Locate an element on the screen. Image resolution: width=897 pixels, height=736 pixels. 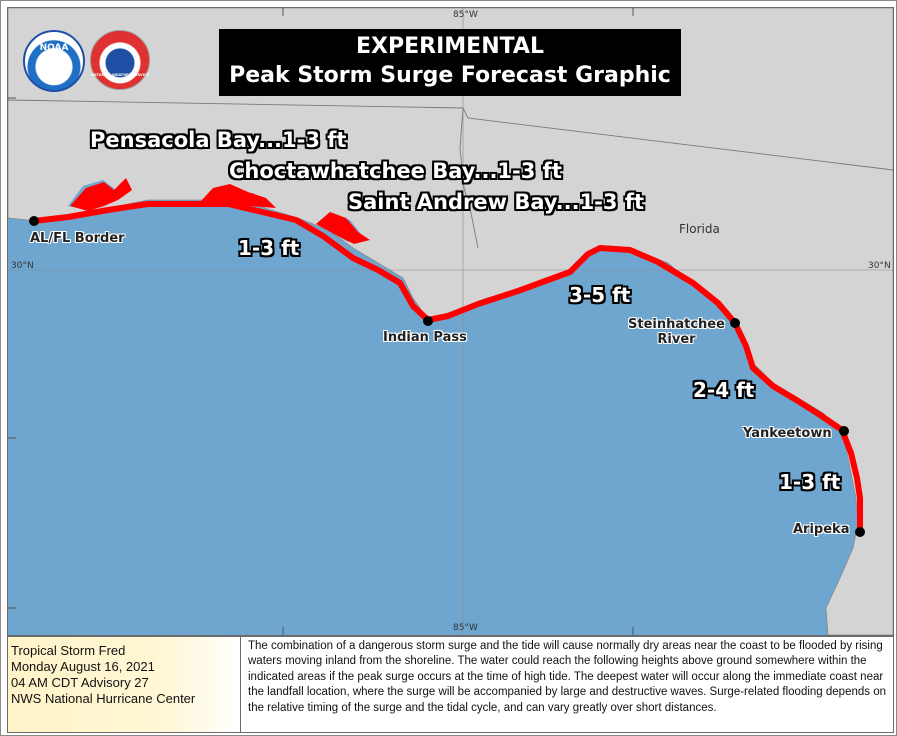
place-label-line2: River is located at coordinates (676, 339).